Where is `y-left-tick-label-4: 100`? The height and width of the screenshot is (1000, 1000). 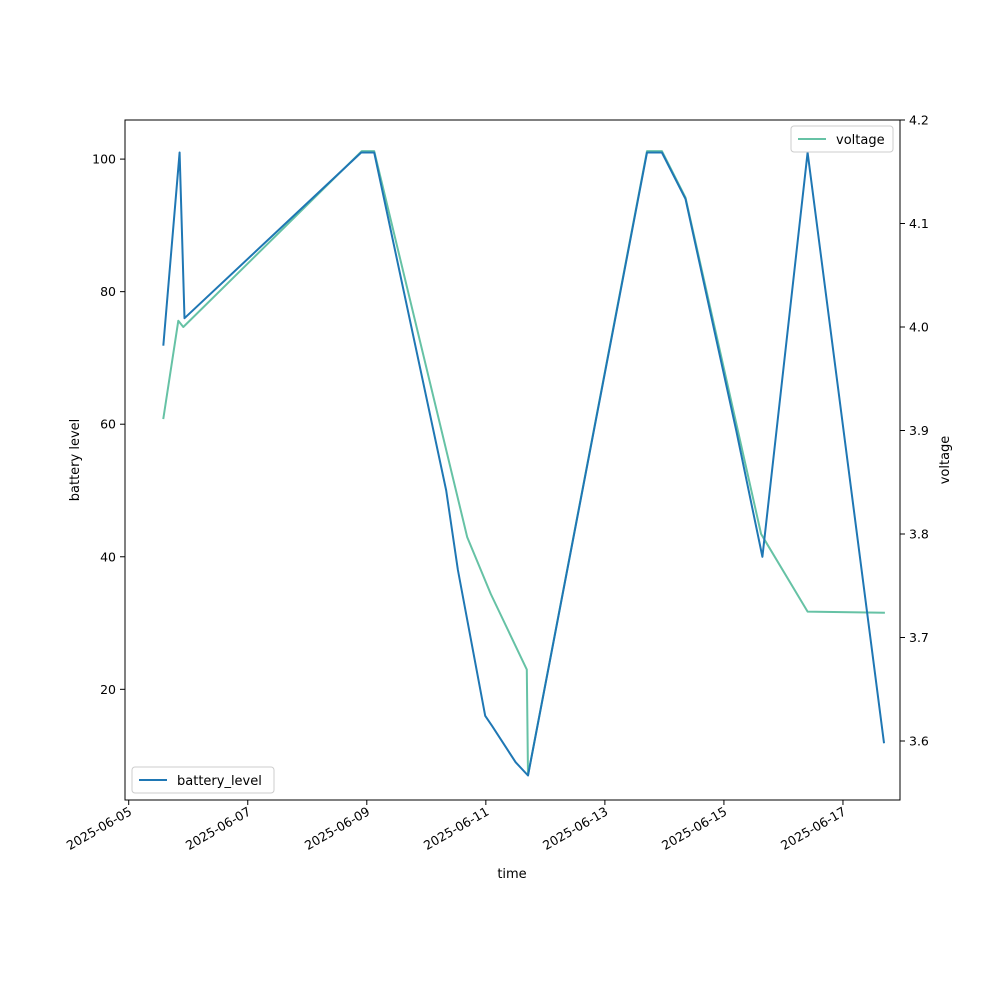
y-left-tick-label-4: 100 is located at coordinates (104, 159).